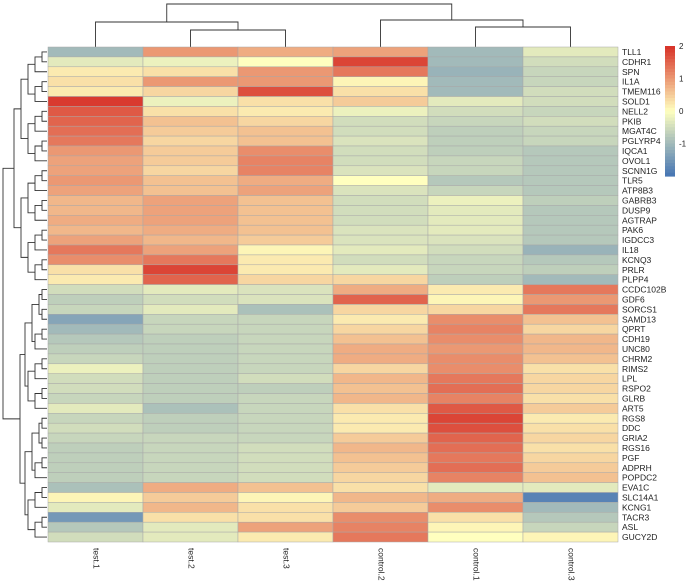 This screenshot has width=692, height=583. What do you see at coordinates (630, 72) in the screenshot?
I see `gene-label: SPN` at bounding box center [630, 72].